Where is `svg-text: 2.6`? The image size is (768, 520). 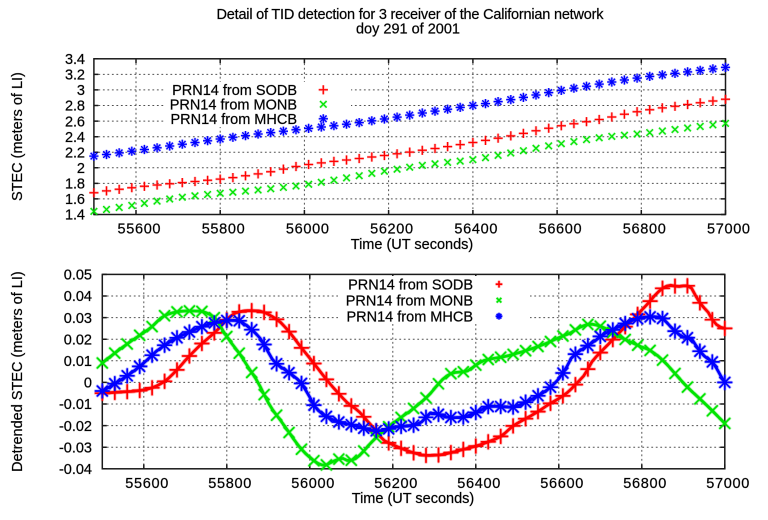 svg-text: 2.6 is located at coordinates (75, 122).